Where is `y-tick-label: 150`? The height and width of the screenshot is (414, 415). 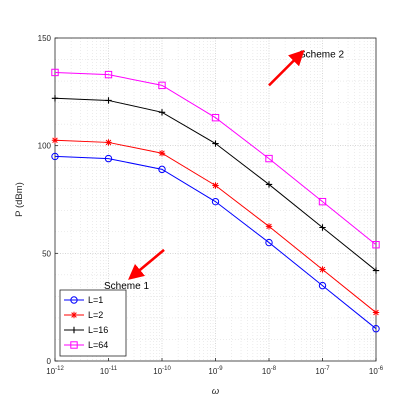 y-tick-label: 150 is located at coordinates (45, 38).